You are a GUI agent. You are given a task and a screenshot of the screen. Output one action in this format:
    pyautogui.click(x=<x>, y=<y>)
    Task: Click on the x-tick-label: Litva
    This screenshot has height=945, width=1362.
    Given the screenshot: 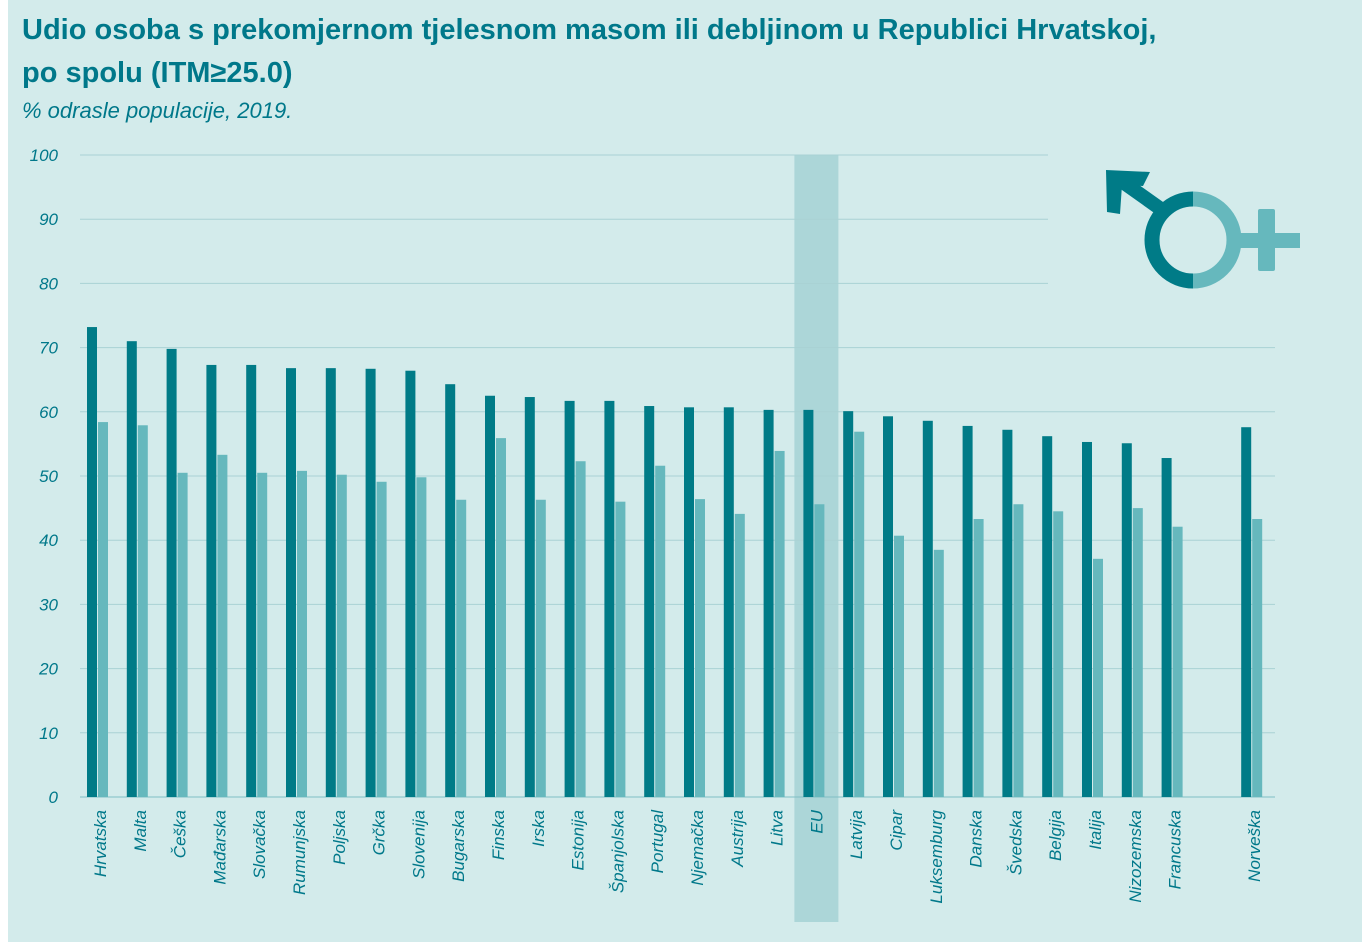 What is the action you would take?
    pyautogui.click(x=777, y=828)
    